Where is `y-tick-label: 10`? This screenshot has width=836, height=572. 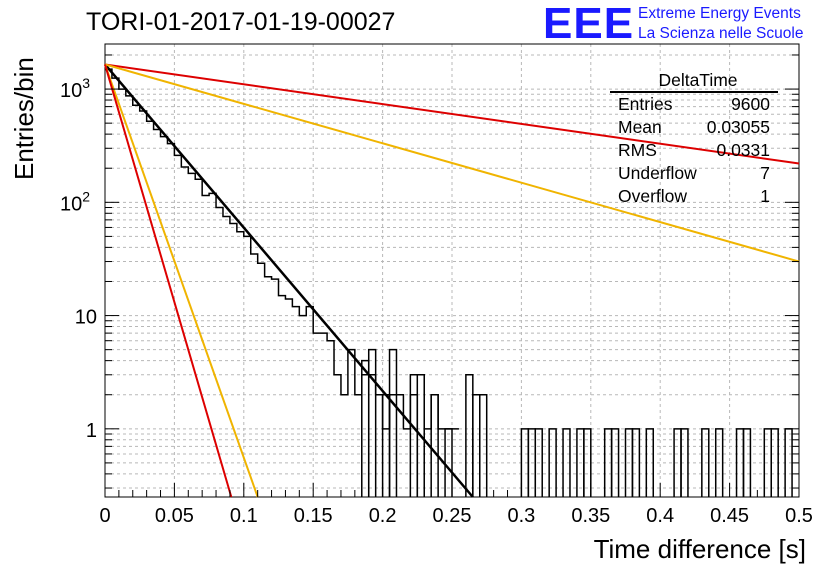
y-tick-label: 10 is located at coordinates (86, 318).